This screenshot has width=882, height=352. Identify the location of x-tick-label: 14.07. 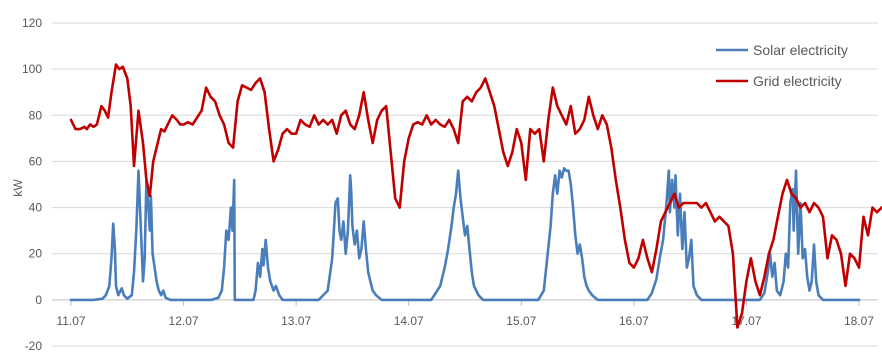
(409, 321).